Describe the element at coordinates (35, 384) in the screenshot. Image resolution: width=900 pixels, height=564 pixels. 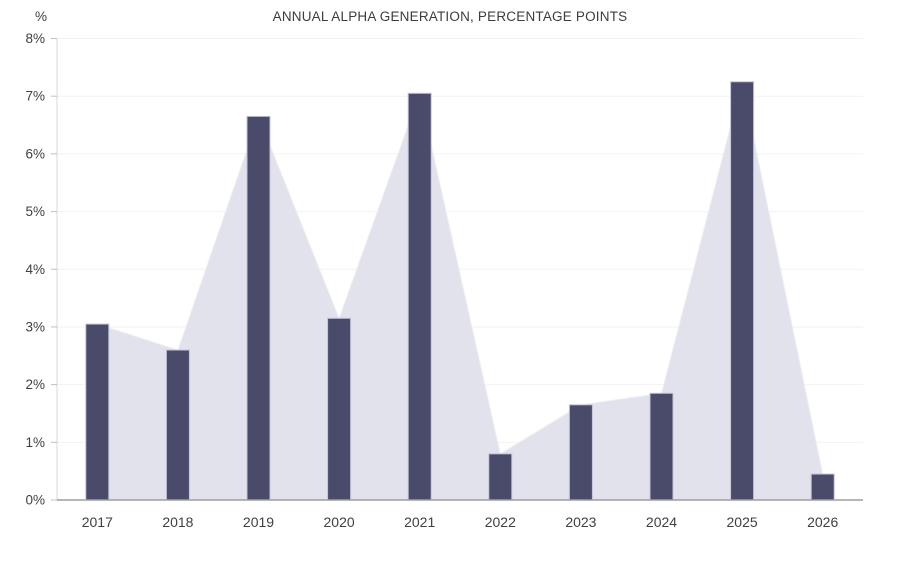
I see `y-tick-label-2pct: 2%` at that location.